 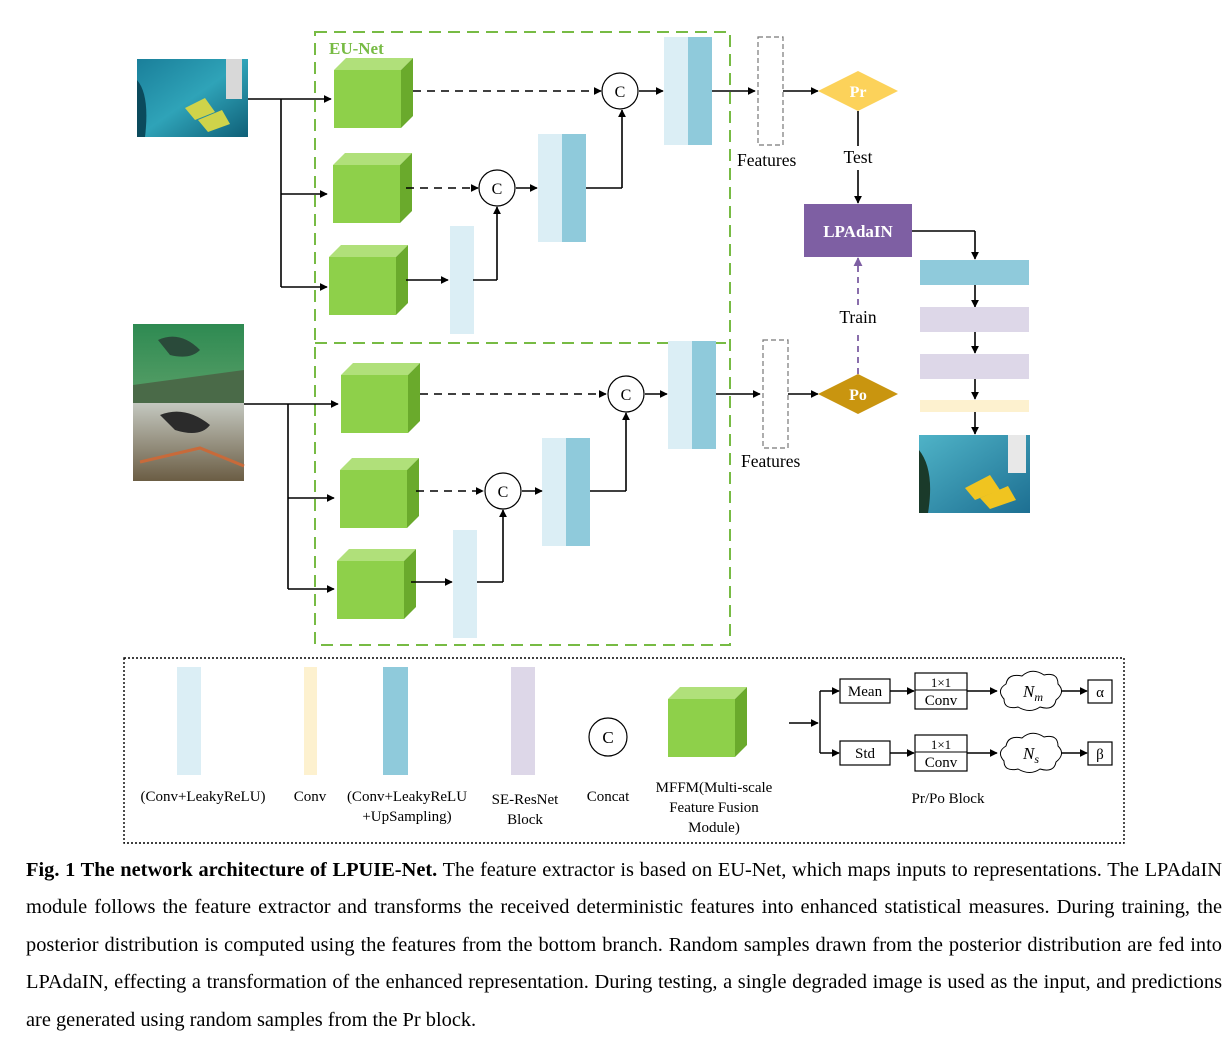 What do you see at coordinates (290, 193) in the screenshot?
I see `input-wiring-top` at bounding box center [290, 193].